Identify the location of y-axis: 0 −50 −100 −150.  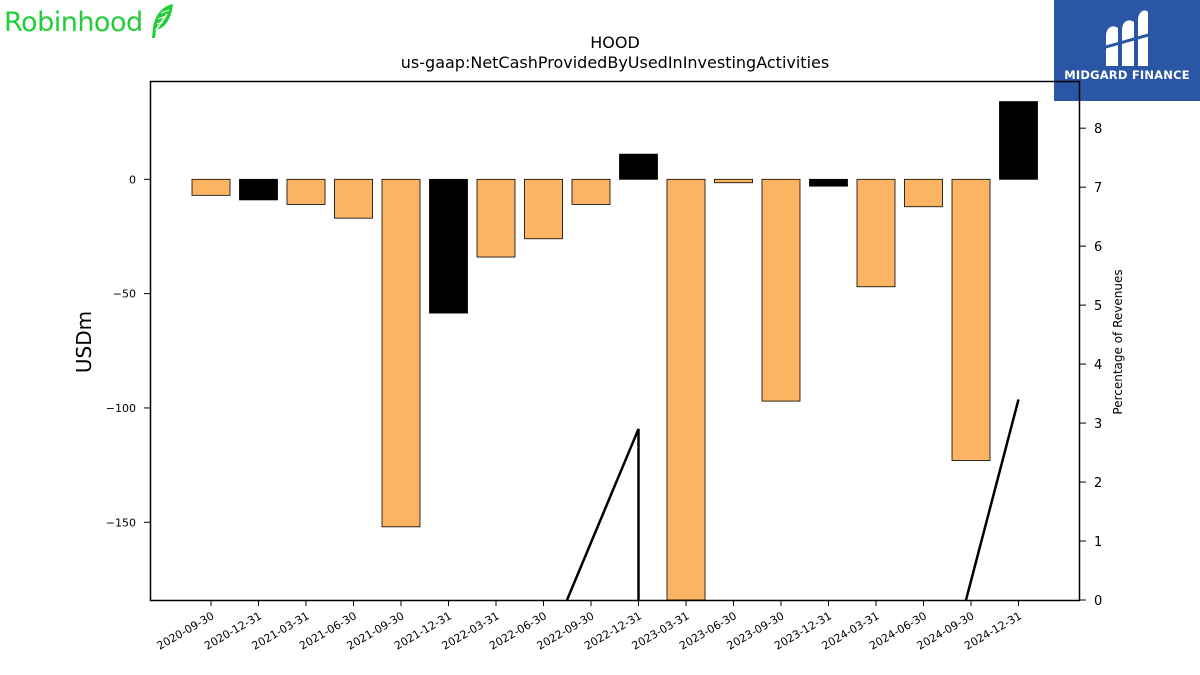
(128, 351).